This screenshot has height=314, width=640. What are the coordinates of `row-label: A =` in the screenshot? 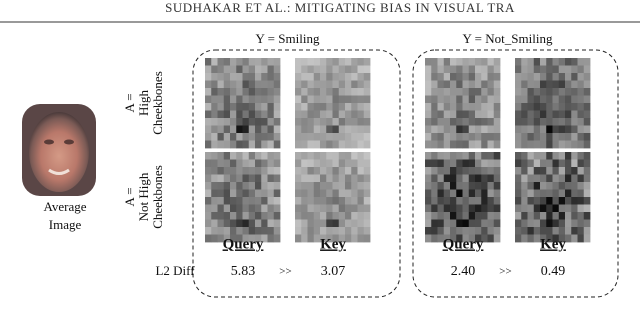 It's located at (129, 102).